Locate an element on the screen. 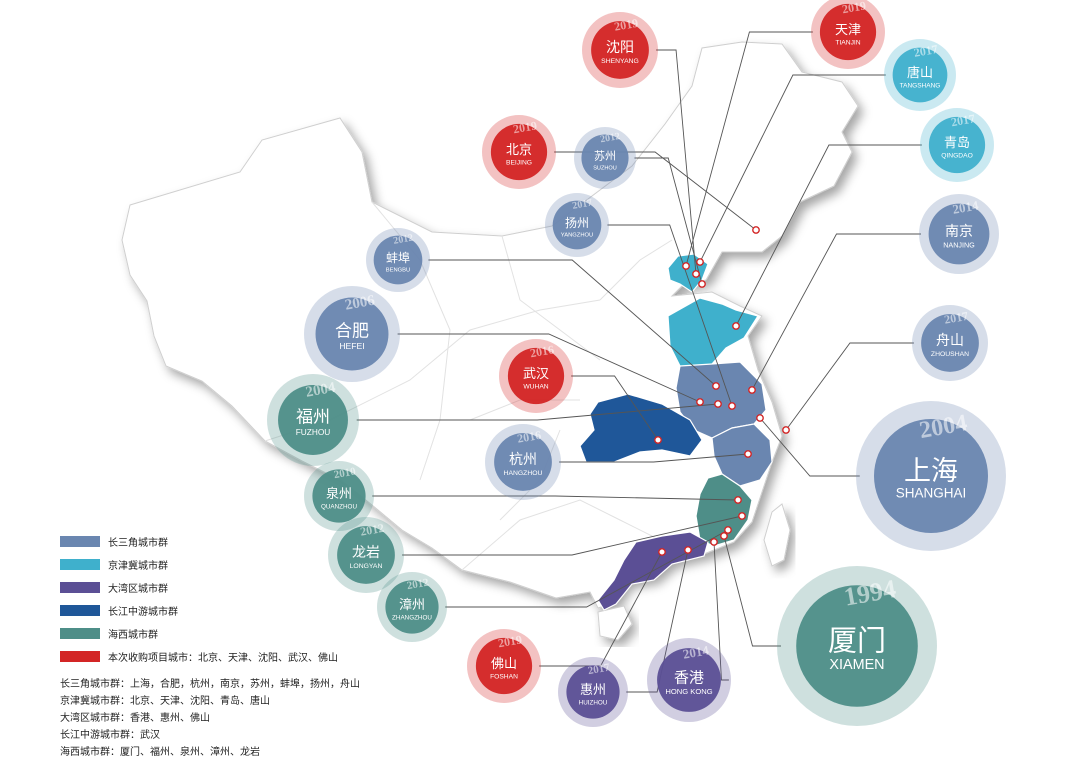 This screenshot has height=784, width=1080. city-name-en: ZHOUSHAN is located at coordinates (950, 354).